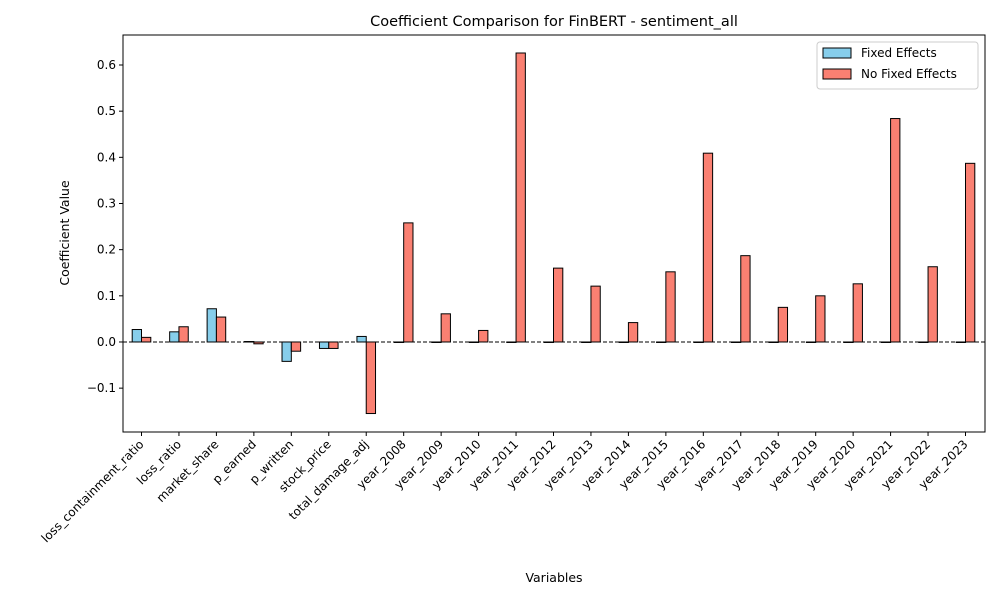 The image size is (1000, 600). Describe the element at coordinates (333, 345) in the screenshot. I see `bar-no-fixed-effects-stock_price` at that location.